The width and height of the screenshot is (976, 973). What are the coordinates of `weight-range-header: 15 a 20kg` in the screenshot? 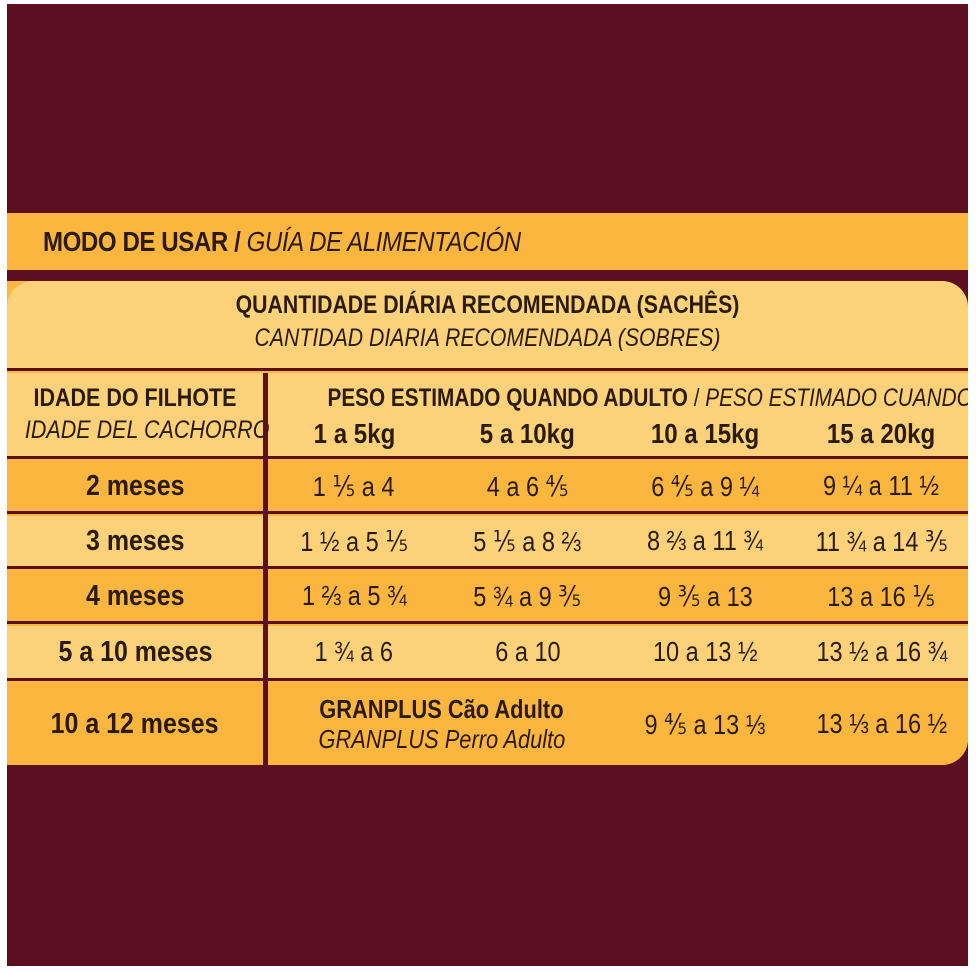 It's located at (881, 433).